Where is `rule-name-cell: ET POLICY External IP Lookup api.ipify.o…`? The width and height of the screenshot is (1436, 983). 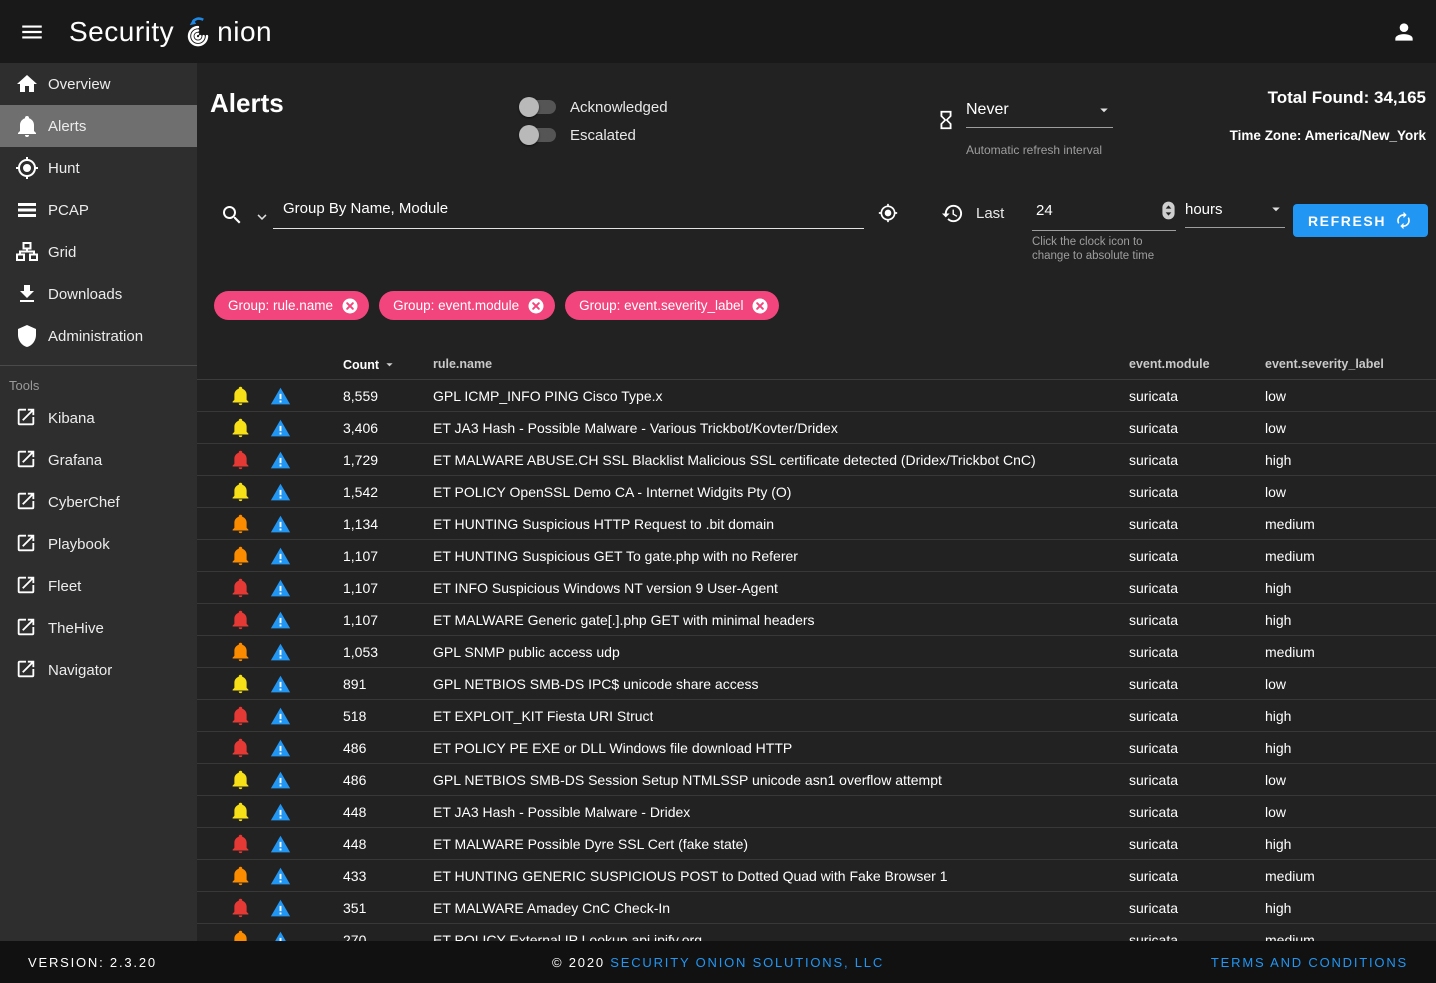
rule-name-cell: ET POLICY External IP Lookup api.ipify.o… is located at coordinates (568, 936).